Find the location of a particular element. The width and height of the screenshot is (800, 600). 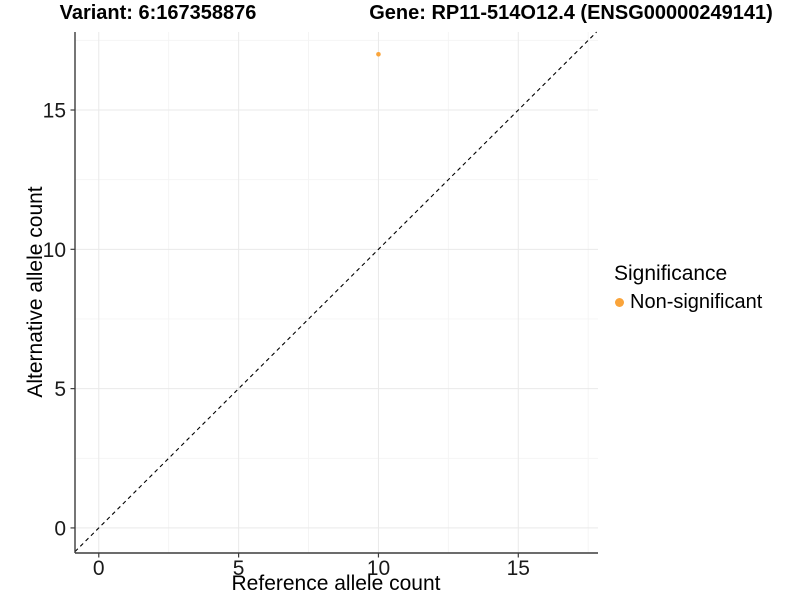

x-tick-label: 5 is located at coordinates (239, 568).